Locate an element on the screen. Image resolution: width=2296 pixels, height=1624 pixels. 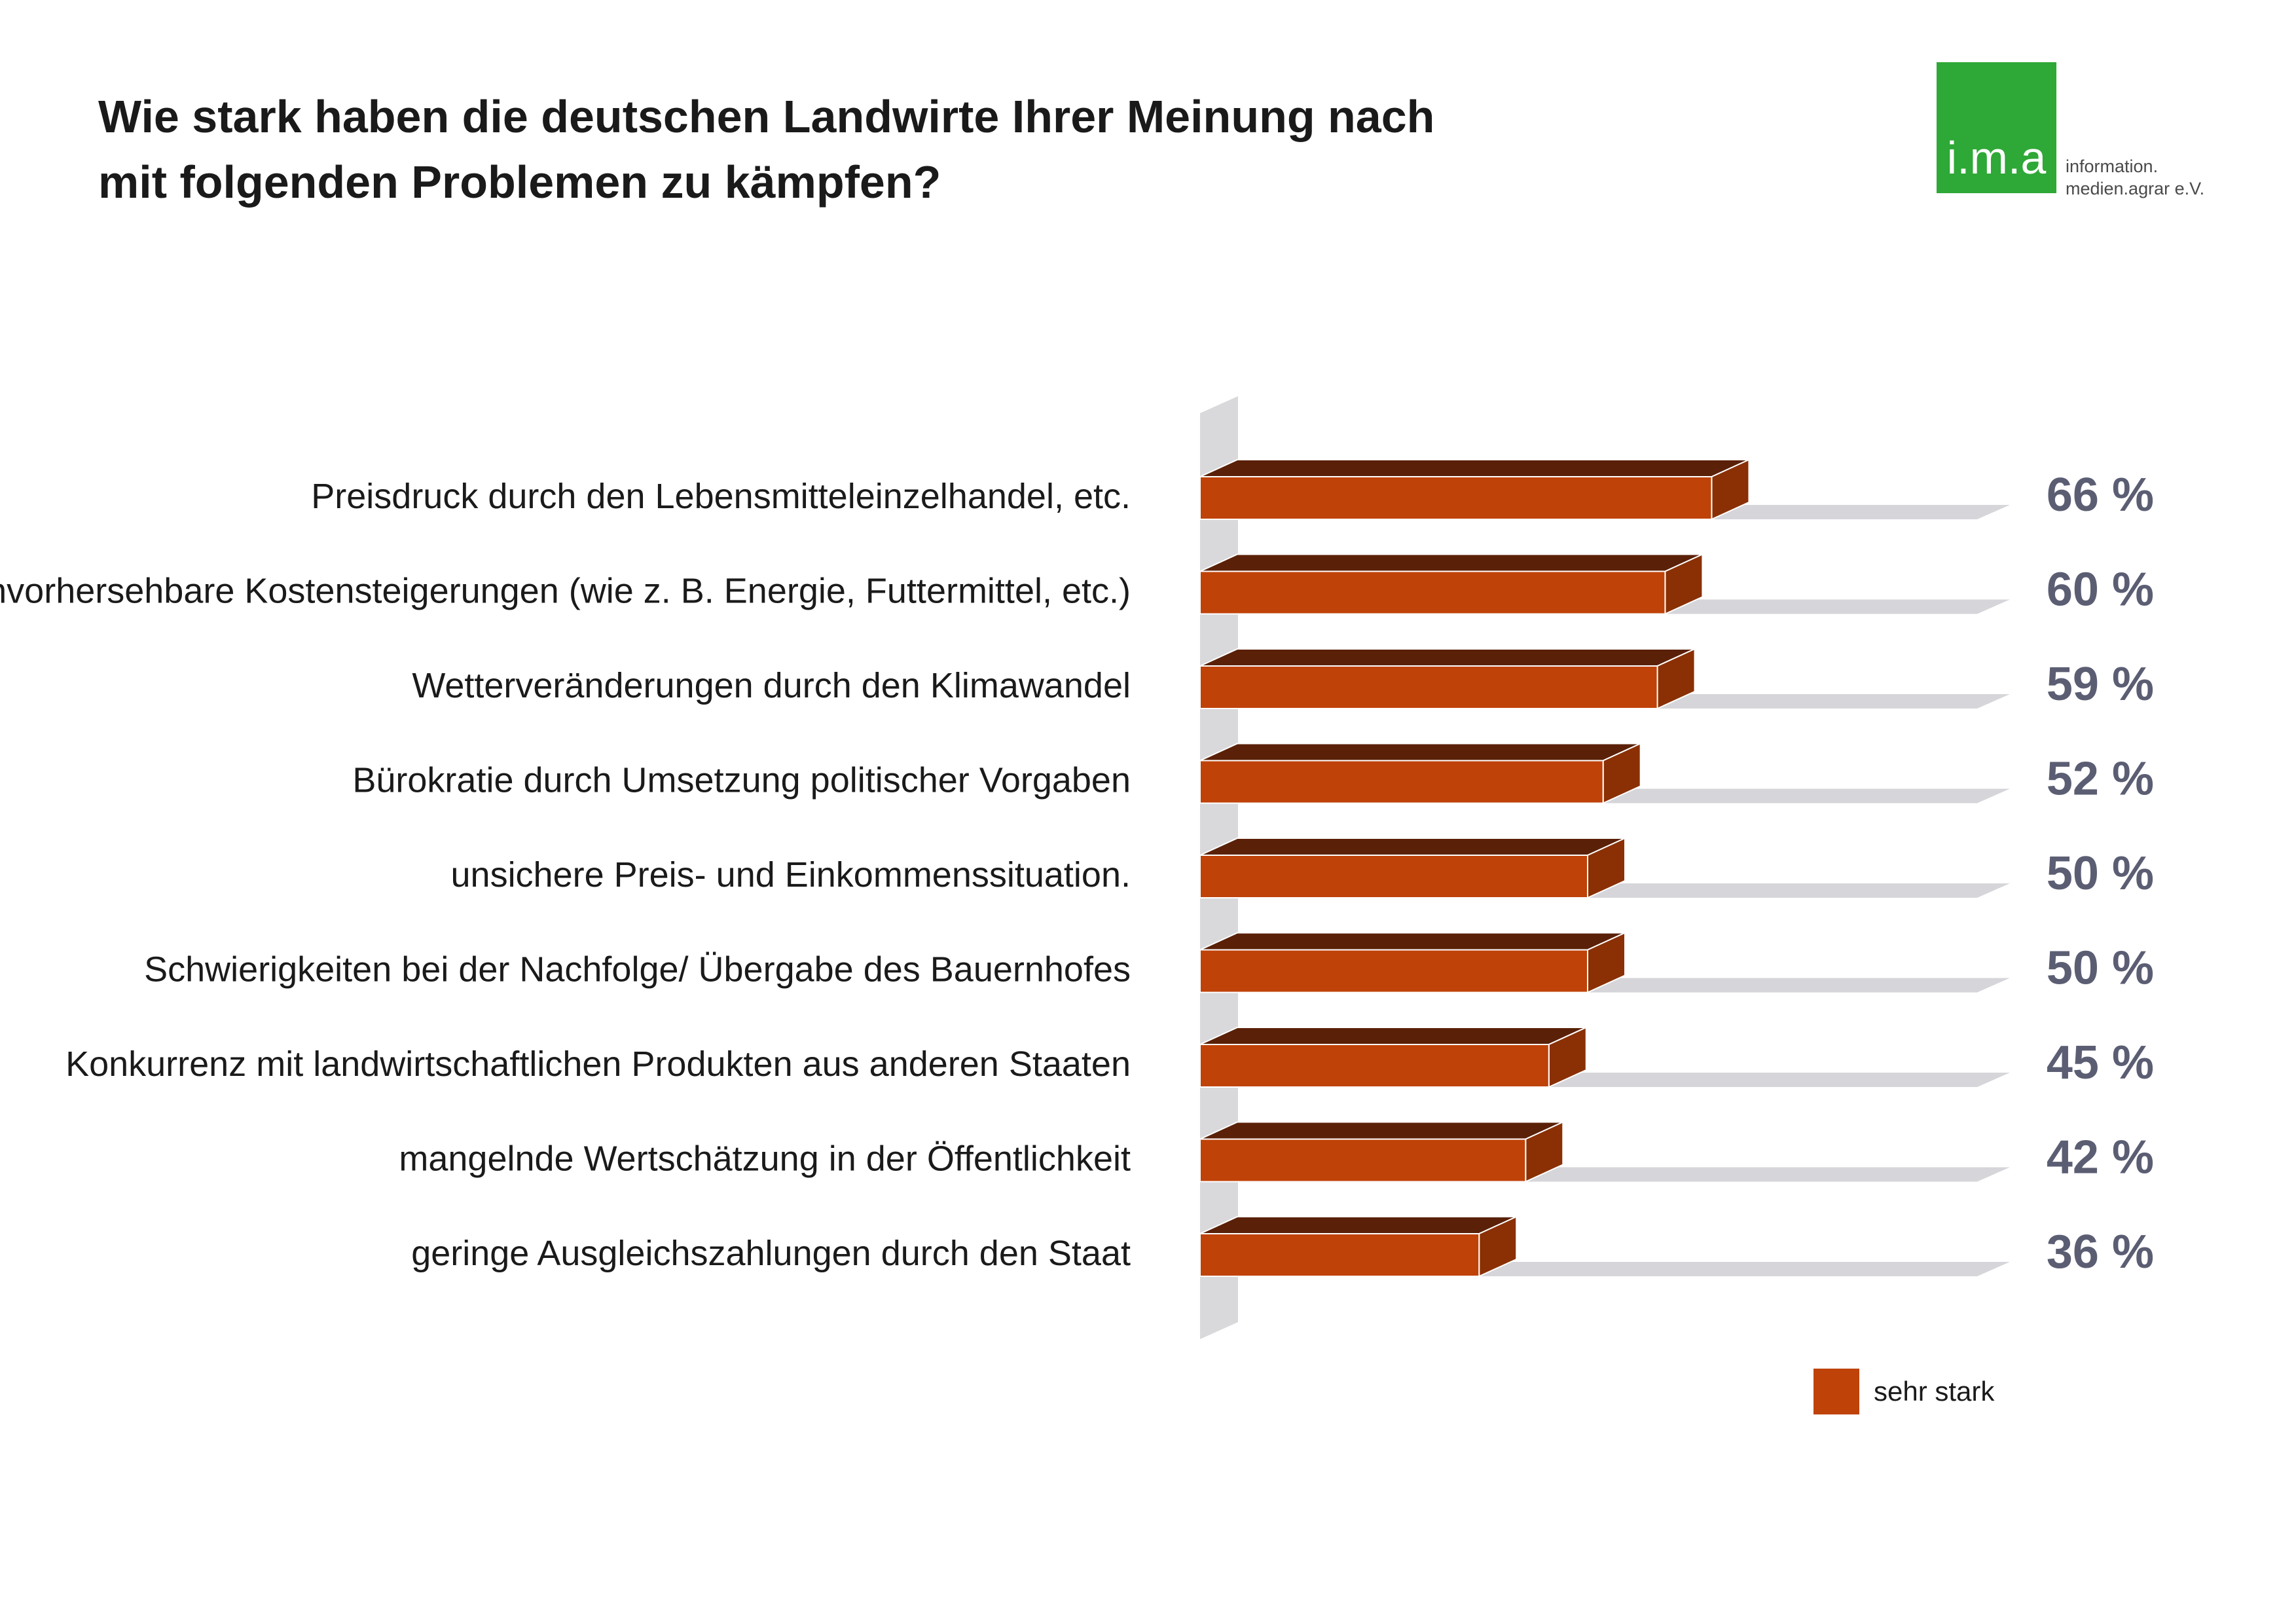
data-label: 66 % is located at coordinates (2100, 495).